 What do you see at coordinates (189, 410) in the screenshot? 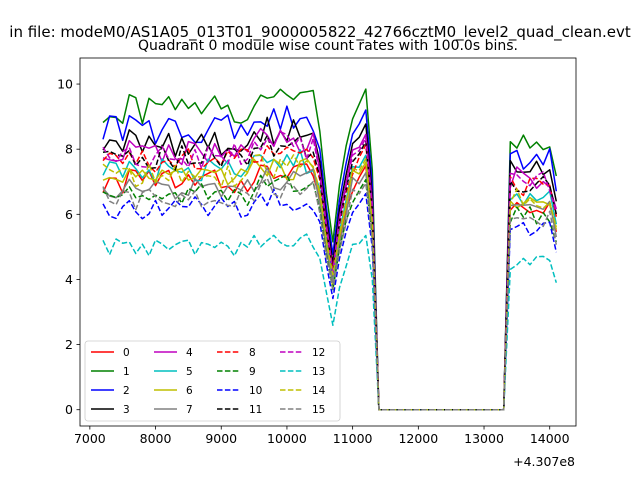
I see `legend-label-7: 7` at bounding box center [189, 410].